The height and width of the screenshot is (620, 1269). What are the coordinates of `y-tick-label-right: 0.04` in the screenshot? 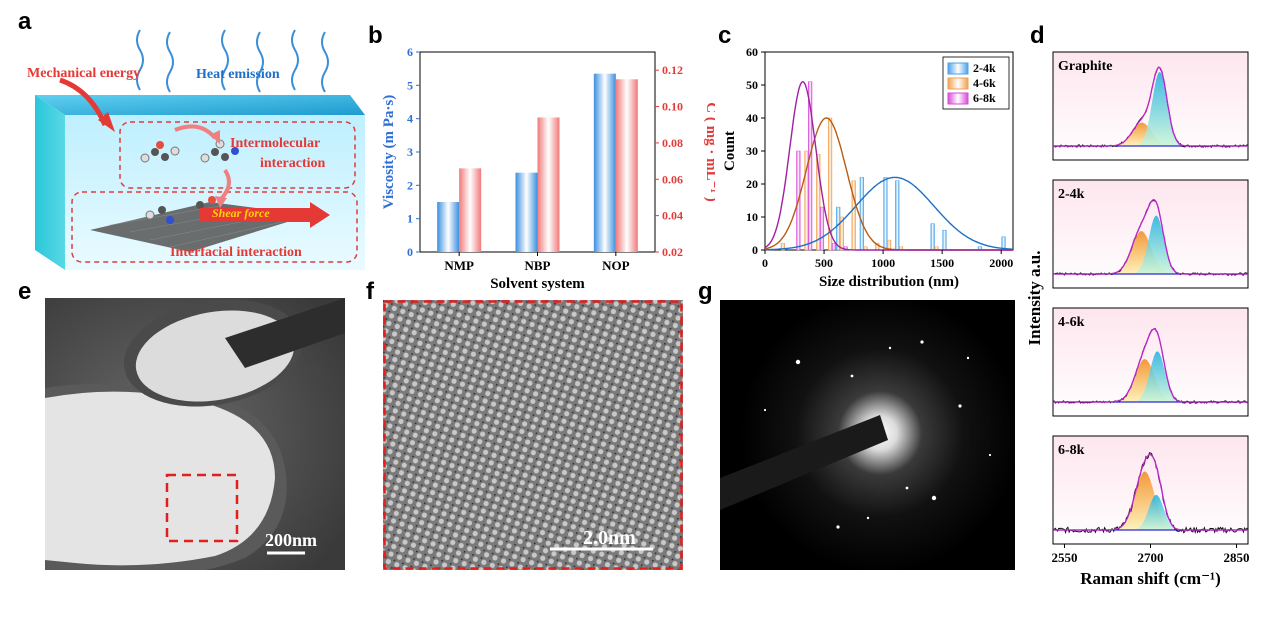 It's located at (672, 216).